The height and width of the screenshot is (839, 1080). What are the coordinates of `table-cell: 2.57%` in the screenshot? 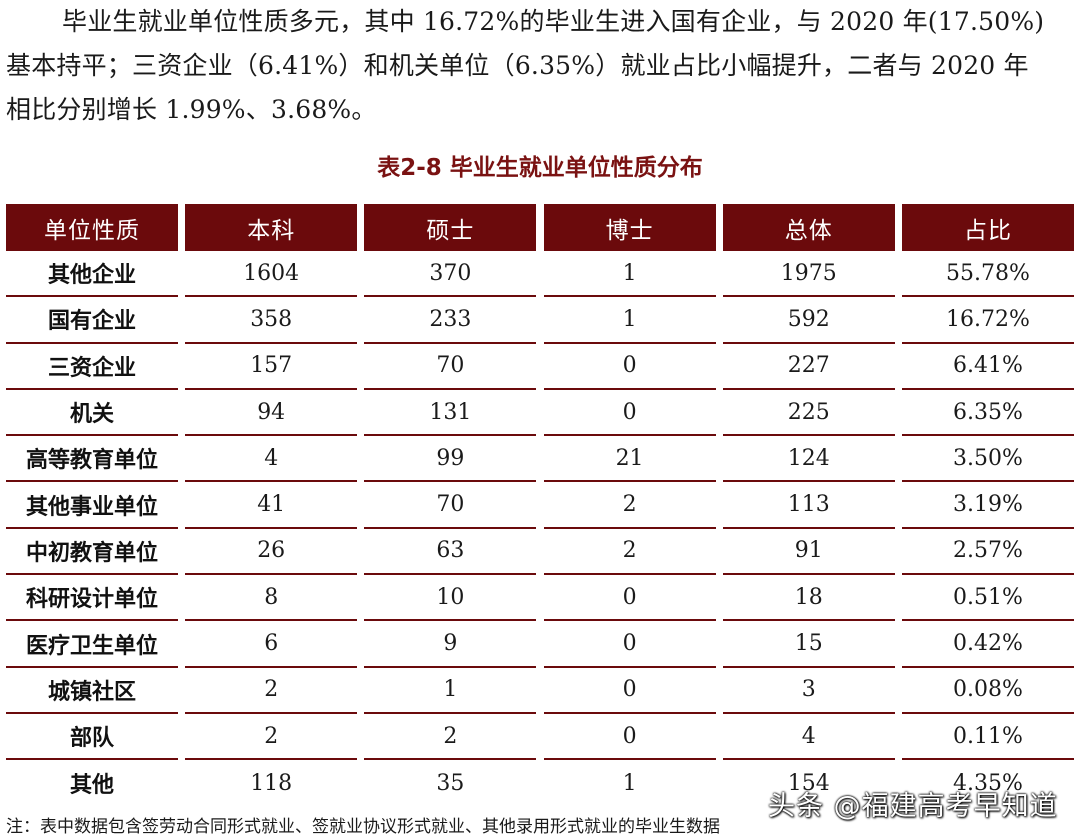 It's located at (987, 552).